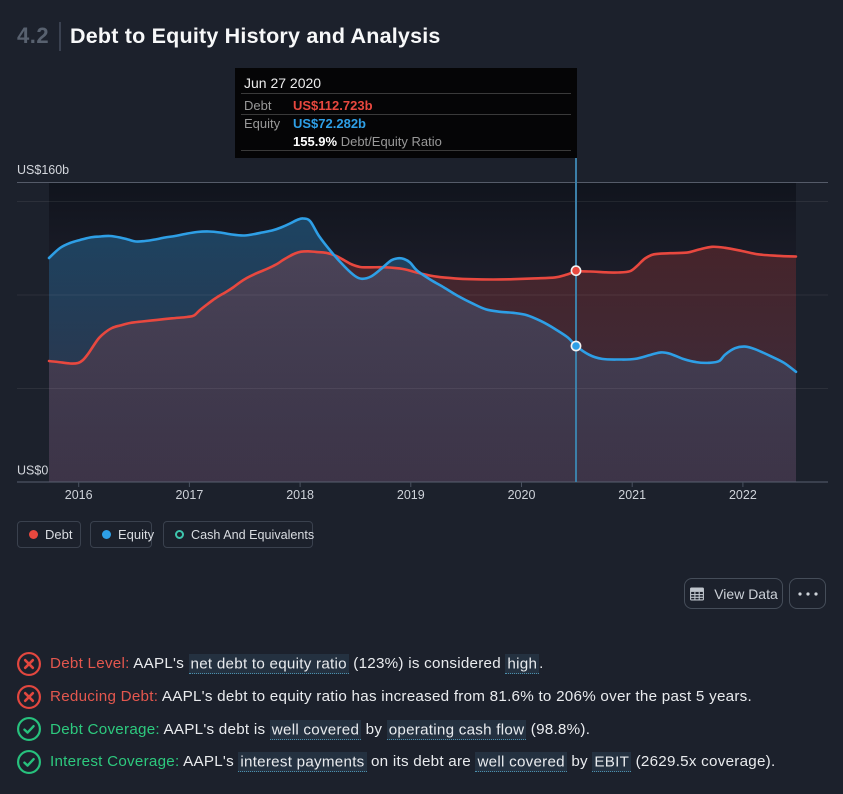 This screenshot has height=794, width=843. What do you see at coordinates (32, 471) in the screenshot?
I see `svg-text: US$0` at bounding box center [32, 471].